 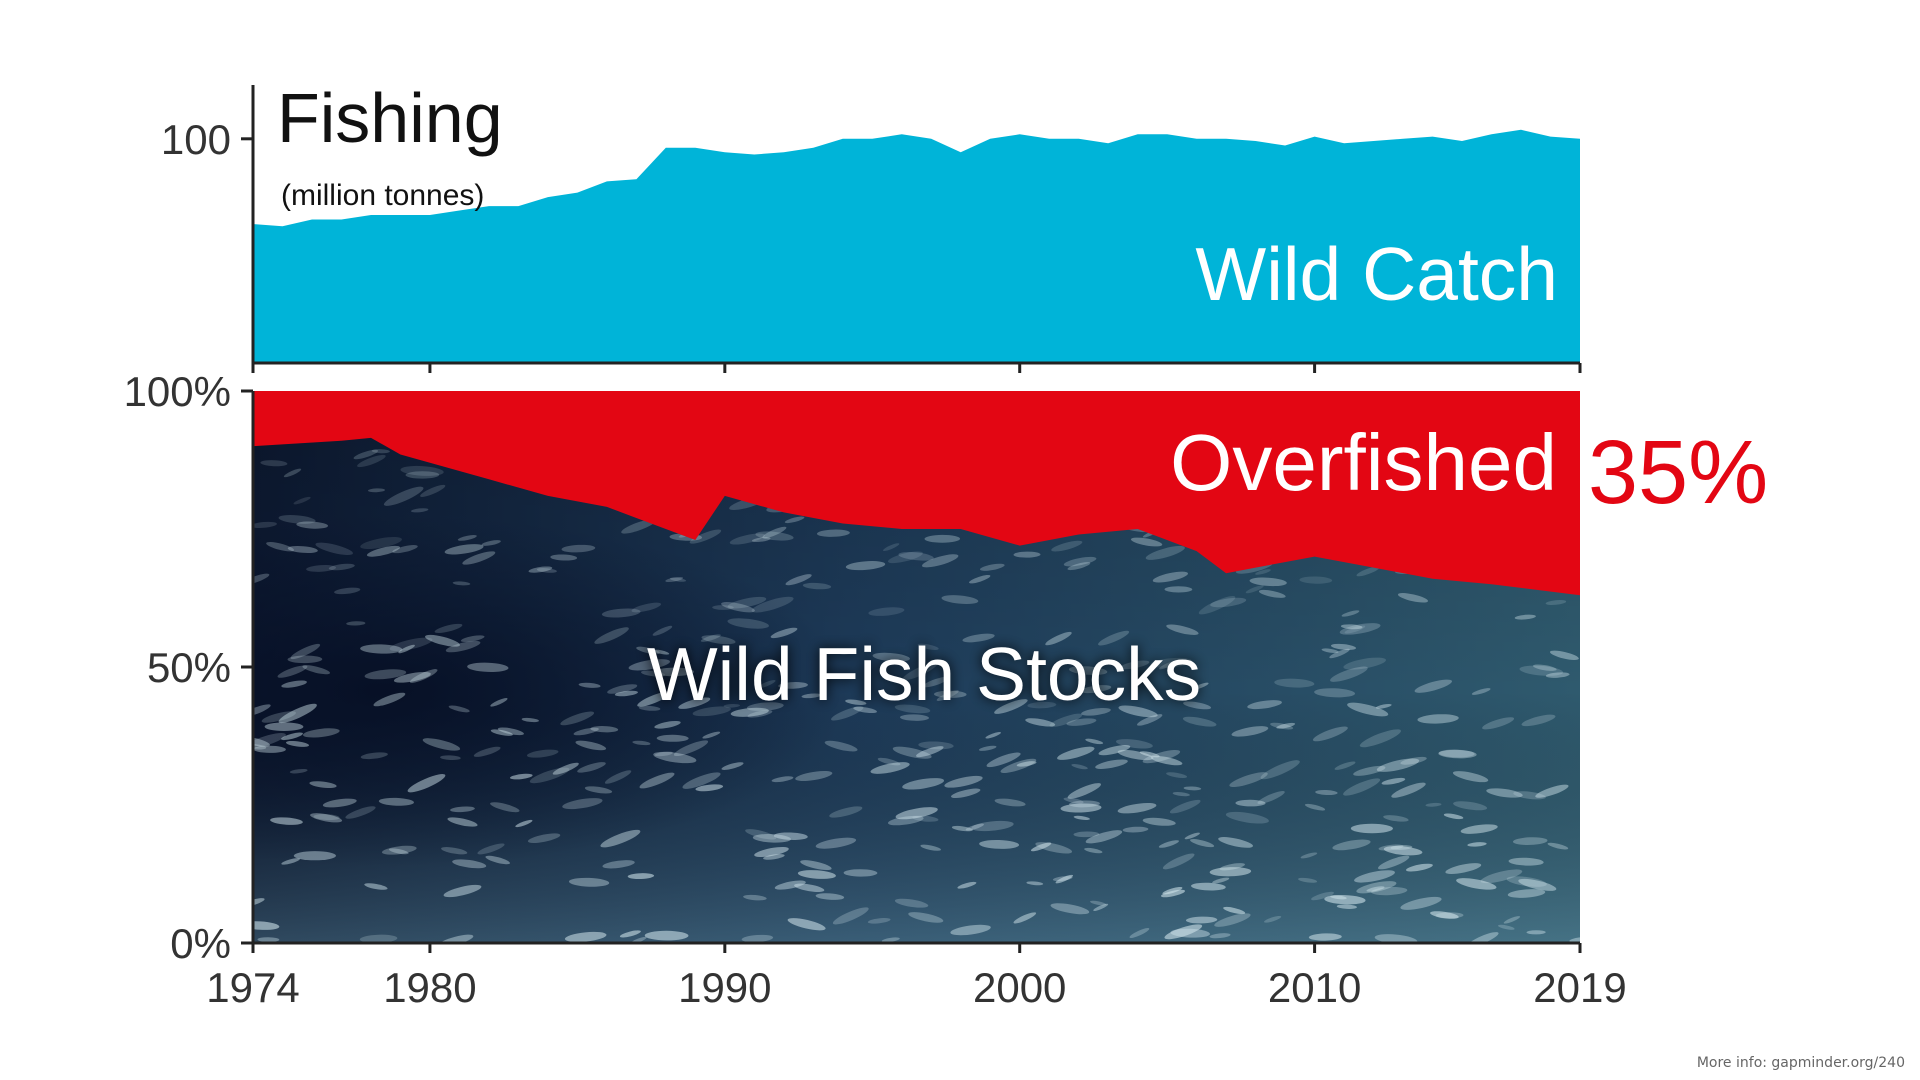 I want to click on bottom-x-tick-label: 1974, so click(x=252, y=987).